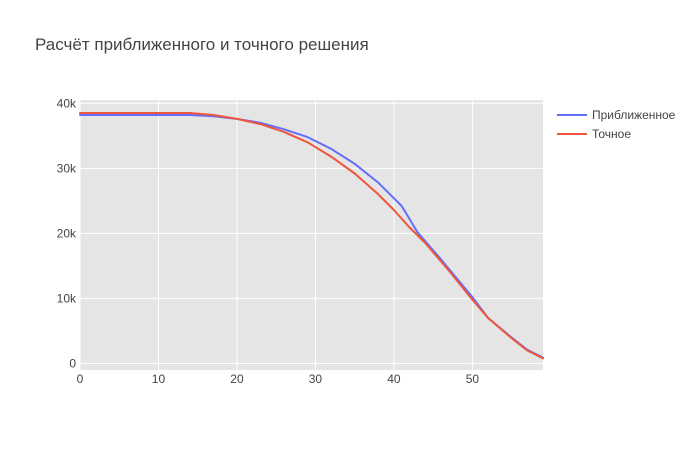 This screenshot has width=700, height=455. Describe the element at coordinates (67, 168) in the screenshot. I see `y-tick-label: 30k` at that location.